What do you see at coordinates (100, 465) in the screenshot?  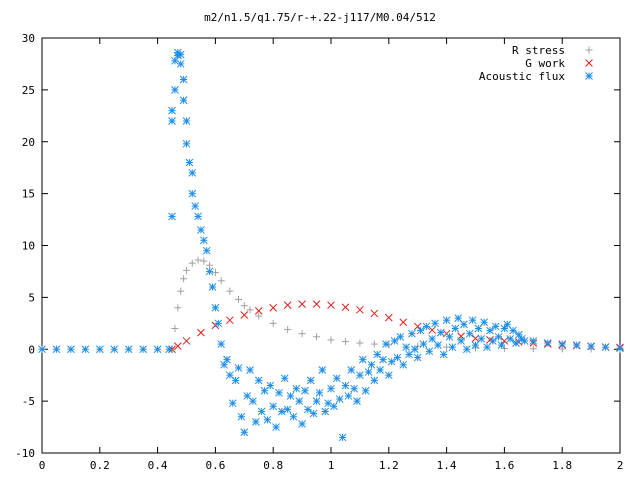 I see `x-tick-label: 0.2` at bounding box center [100, 465].